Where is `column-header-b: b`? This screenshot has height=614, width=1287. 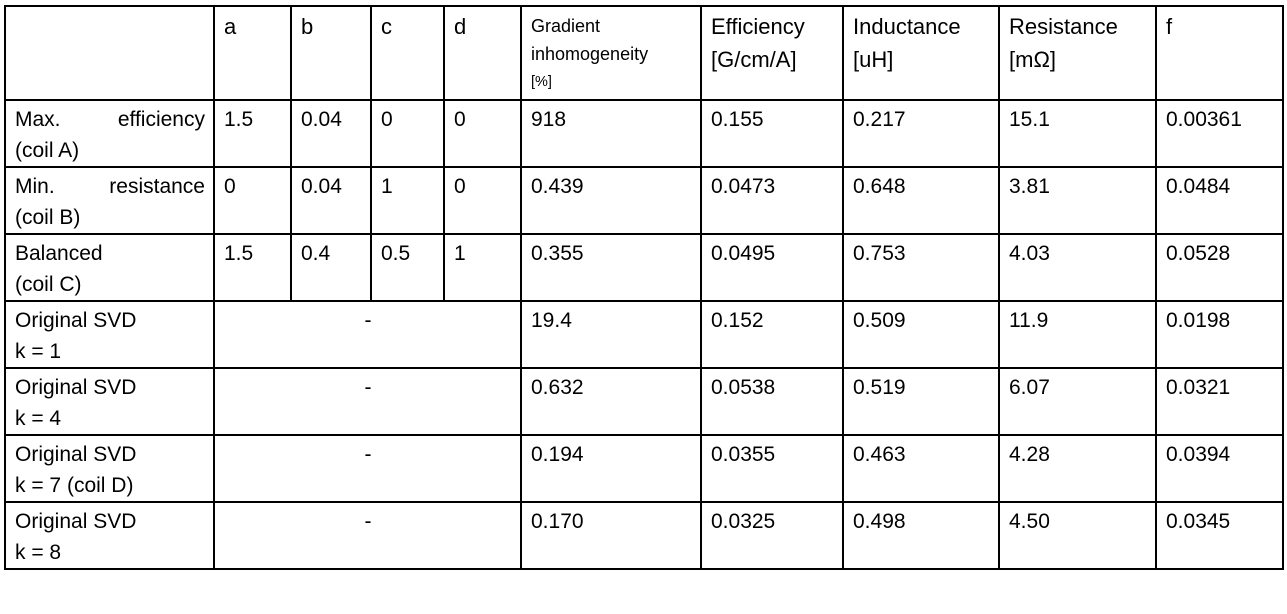
column-header-b: b is located at coordinates (331, 53).